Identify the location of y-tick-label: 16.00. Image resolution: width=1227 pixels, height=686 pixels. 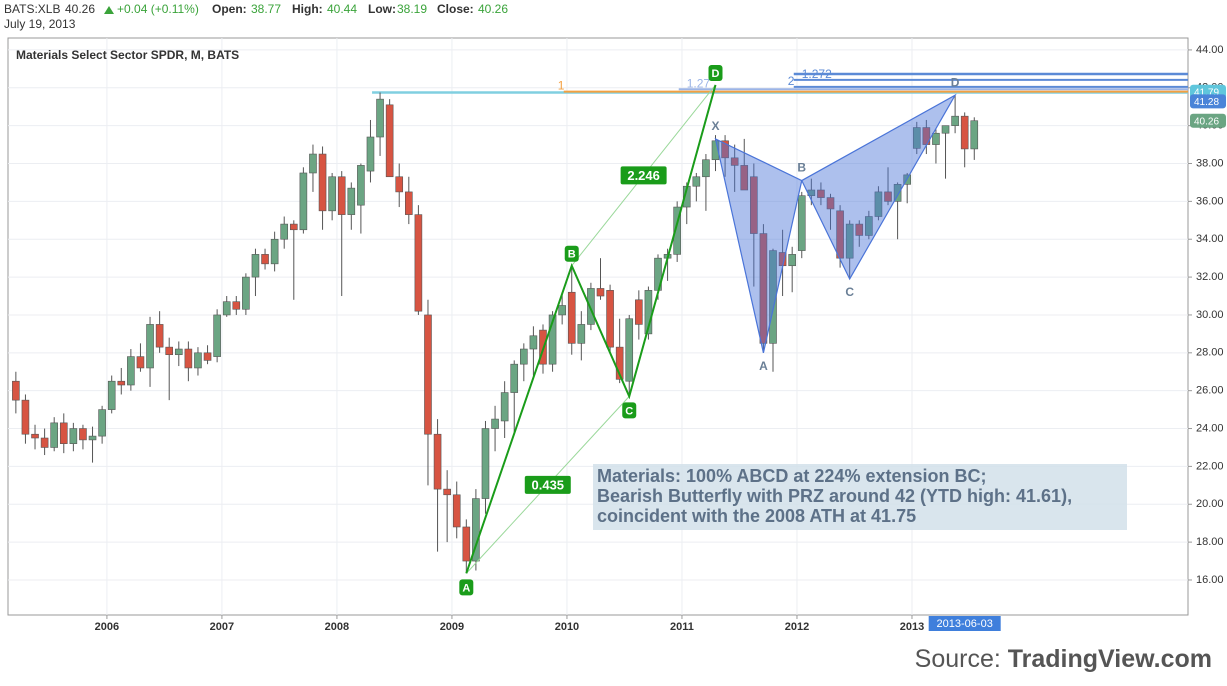
(1210, 580).